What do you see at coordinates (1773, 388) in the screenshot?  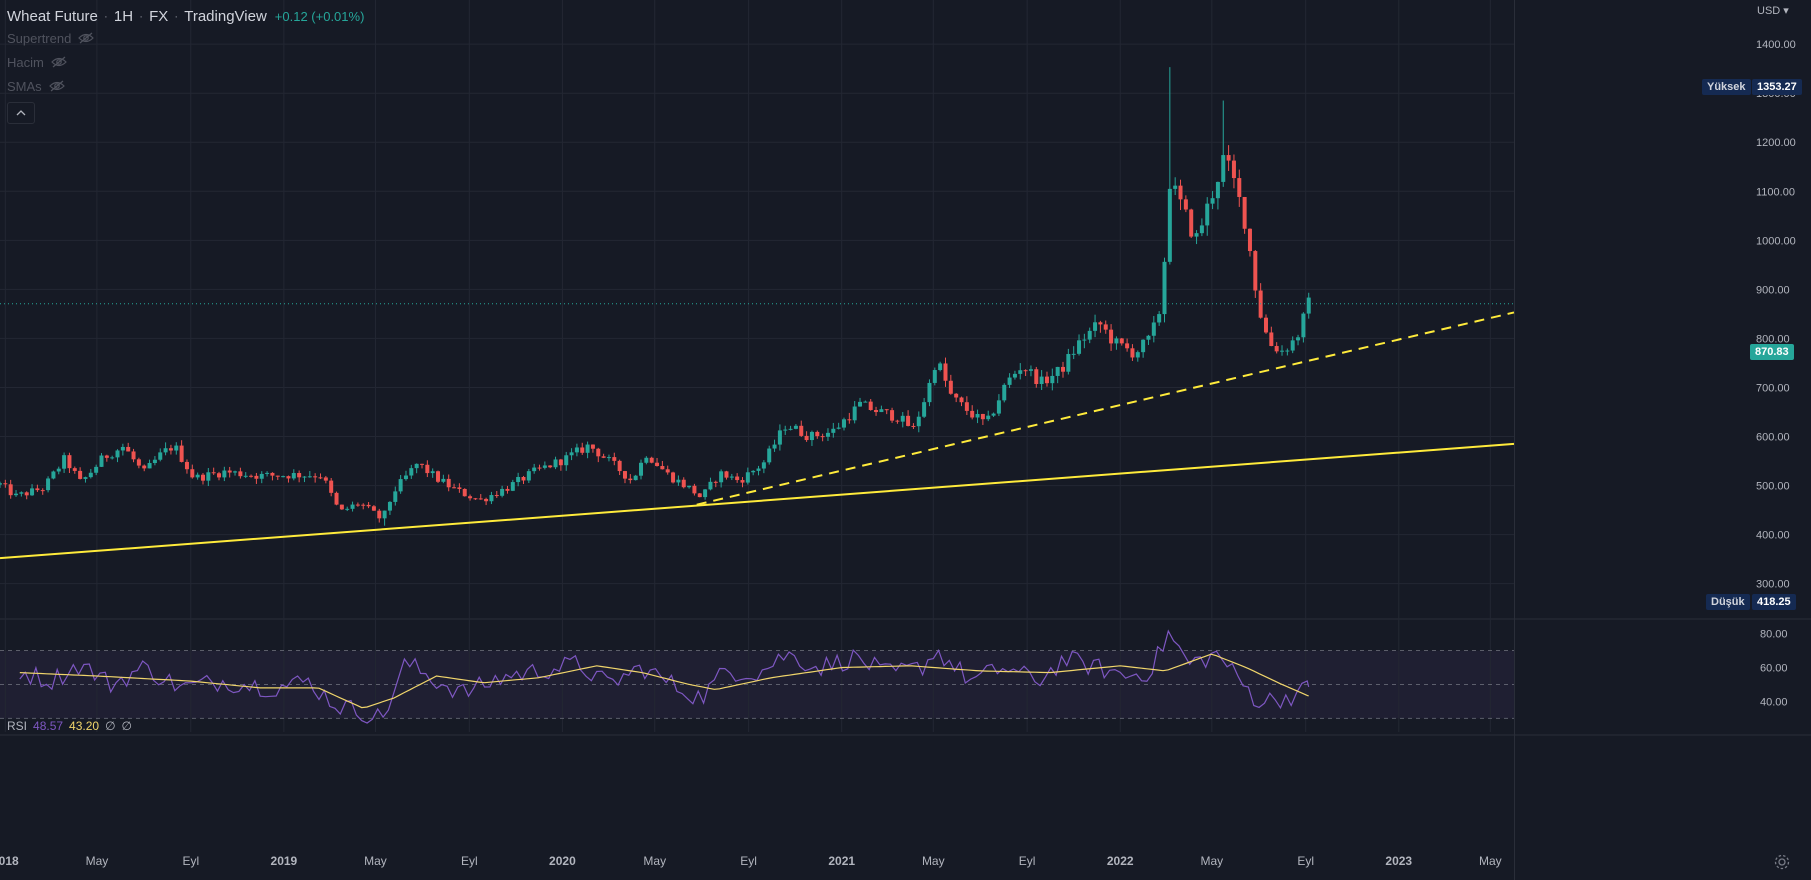 I see `price-tick-label: 700.00` at bounding box center [1773, 388].